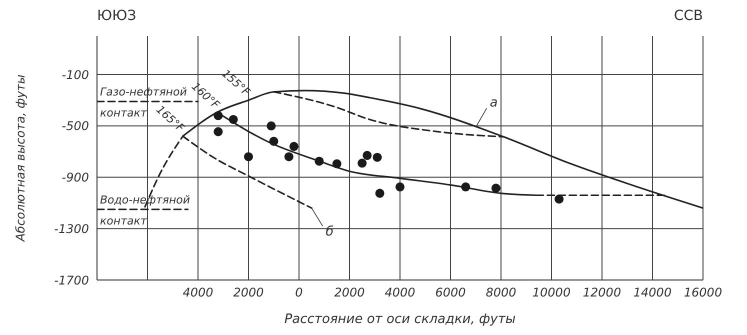 The image size is (747, 335). I want to click on y-tick-label: -1700, so click(72, 280).